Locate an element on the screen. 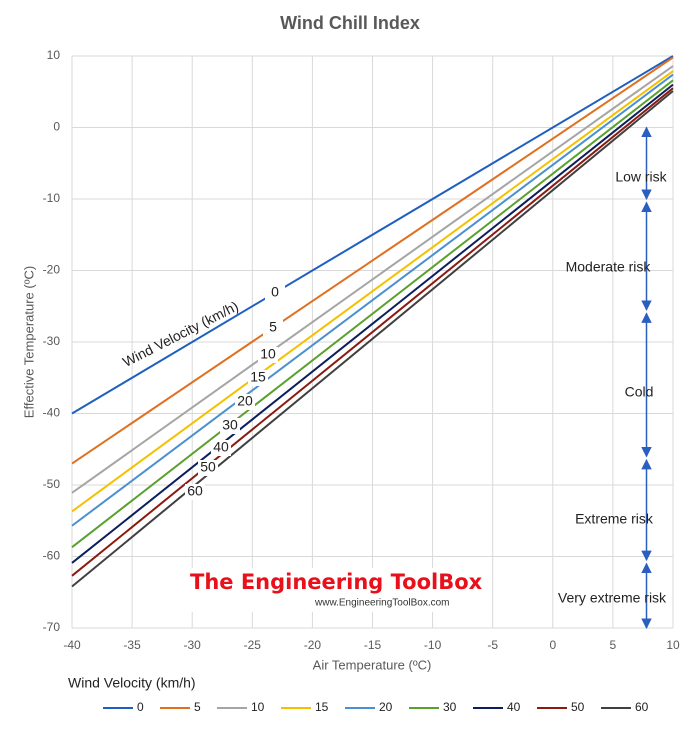  risk-label: Very extreme risk is located at coordinates (612, 598).